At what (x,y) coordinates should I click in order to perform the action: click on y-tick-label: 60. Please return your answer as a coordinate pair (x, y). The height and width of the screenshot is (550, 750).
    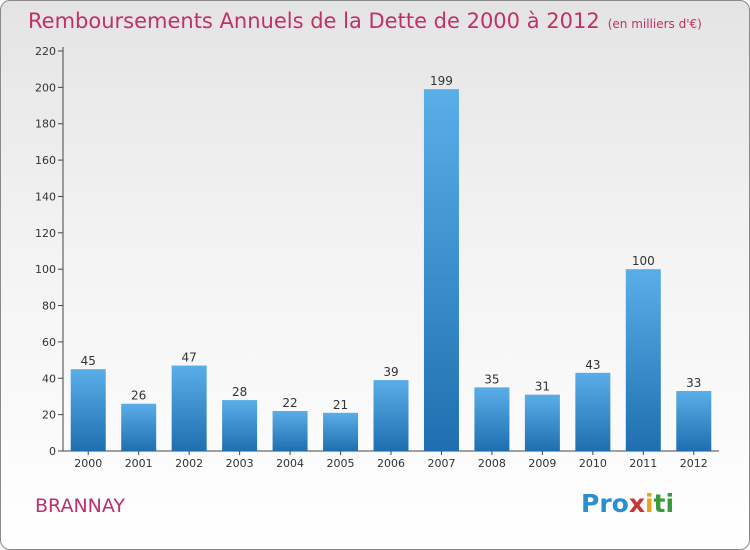
    Looking at the image, I should click on (49, 342).